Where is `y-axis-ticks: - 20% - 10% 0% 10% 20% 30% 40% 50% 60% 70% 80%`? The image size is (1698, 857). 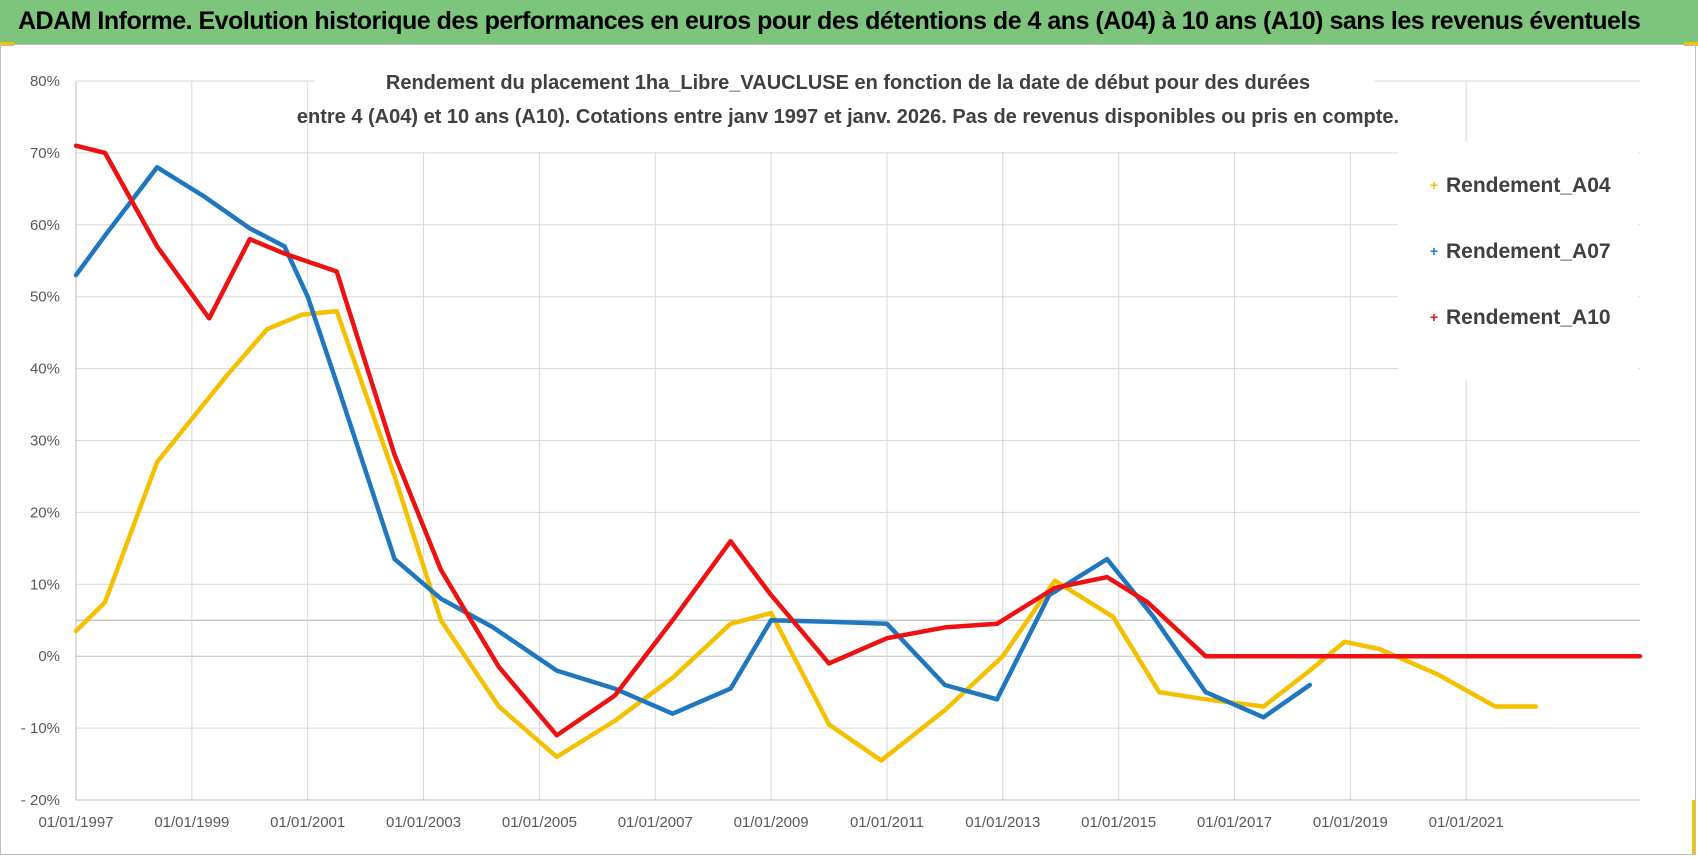
y-axis-ticks: - 20% - 10% 0% 10% 20% 30% 40% 50% 60% 70% 80% is located at coordinates (40, 441).